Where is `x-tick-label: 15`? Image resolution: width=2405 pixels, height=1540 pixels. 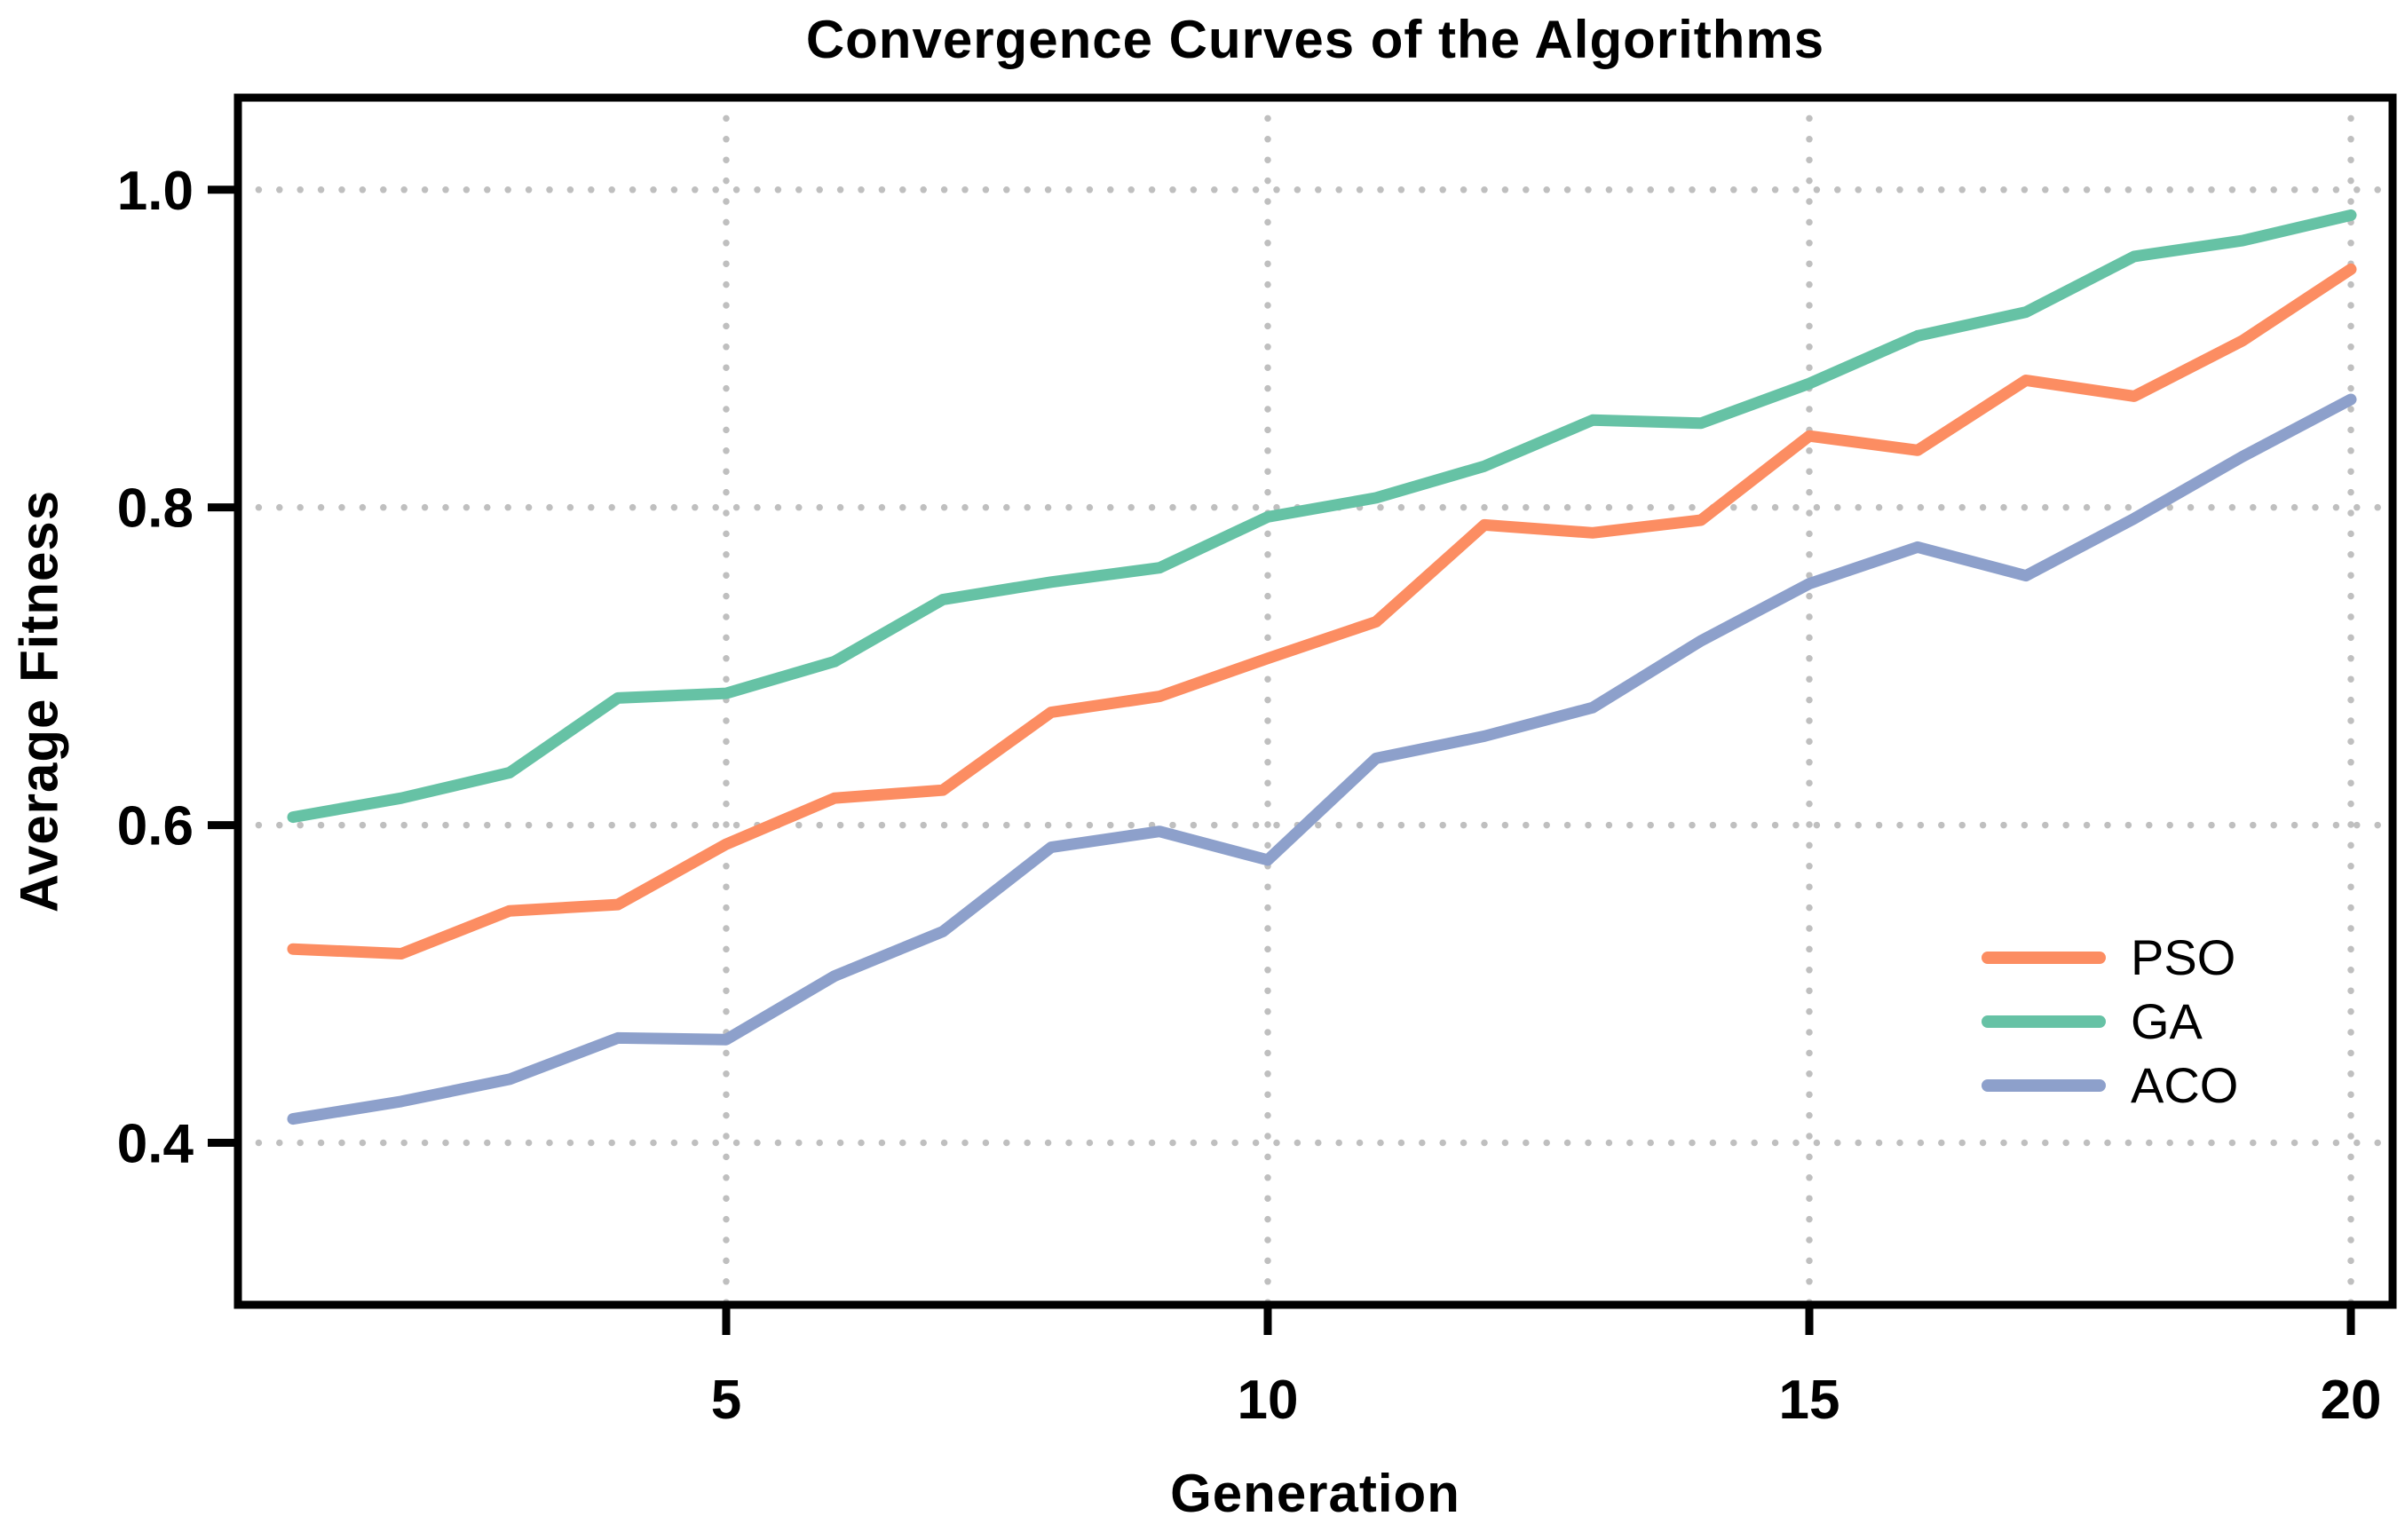
x-tick-label: 15 is located at coordinates (1809, 1401).